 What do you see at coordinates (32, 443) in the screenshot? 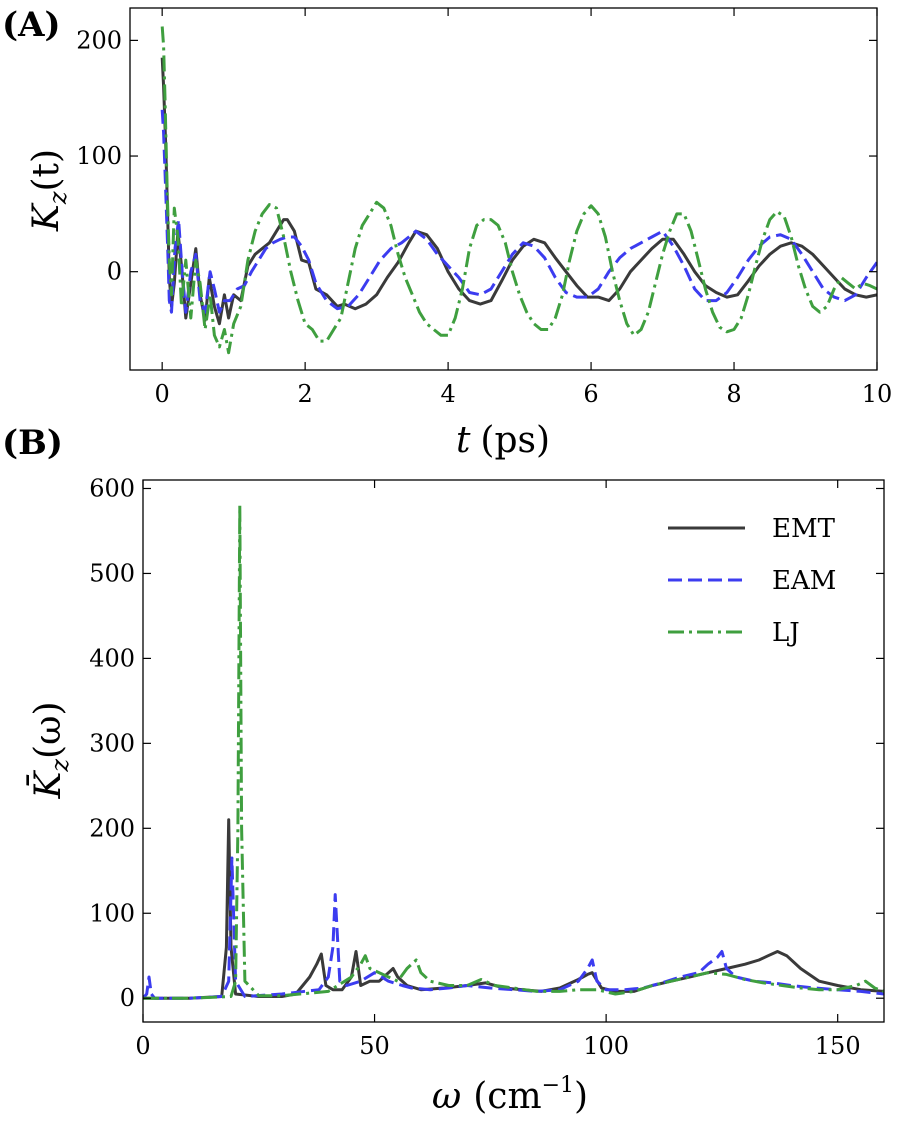
I see `panel-b-label: (B)` at bounding box center [32, 443].